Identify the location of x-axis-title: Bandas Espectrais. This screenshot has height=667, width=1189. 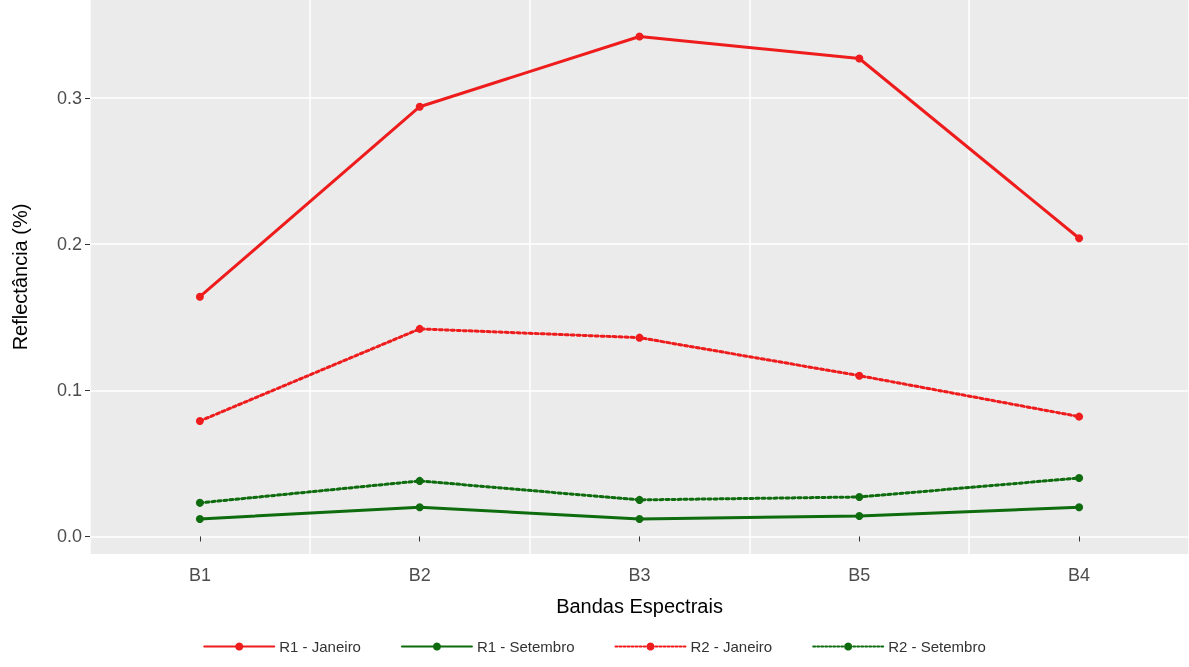
(639, 606).